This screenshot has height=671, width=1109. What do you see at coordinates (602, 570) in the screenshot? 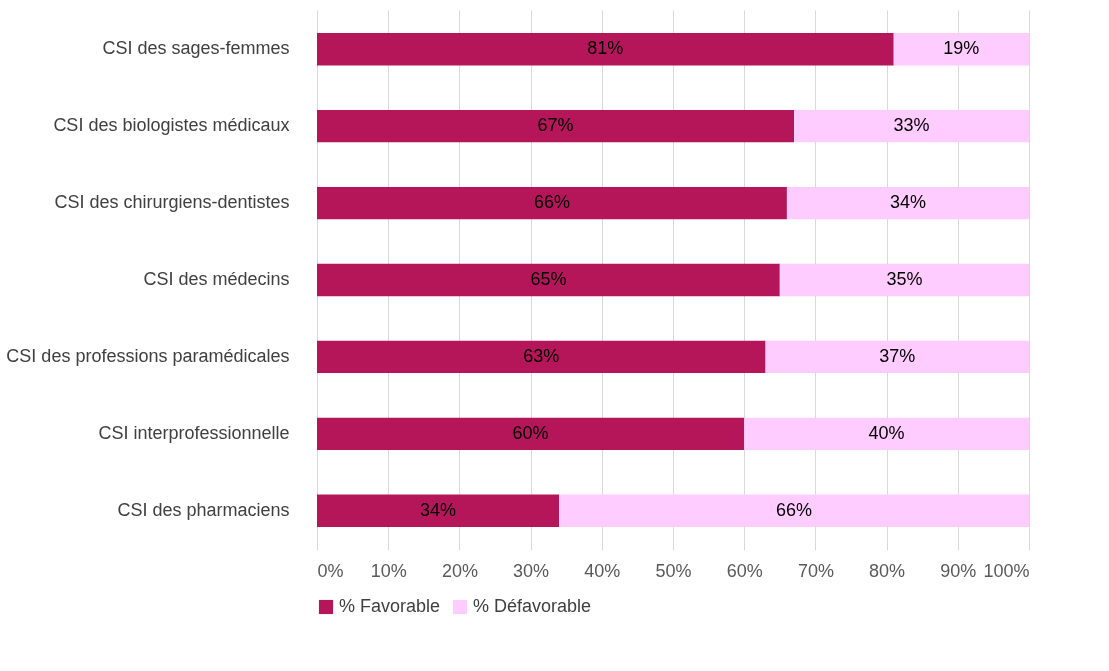
I see `x-tick-label: 40%` at bounding box center [602, 570].